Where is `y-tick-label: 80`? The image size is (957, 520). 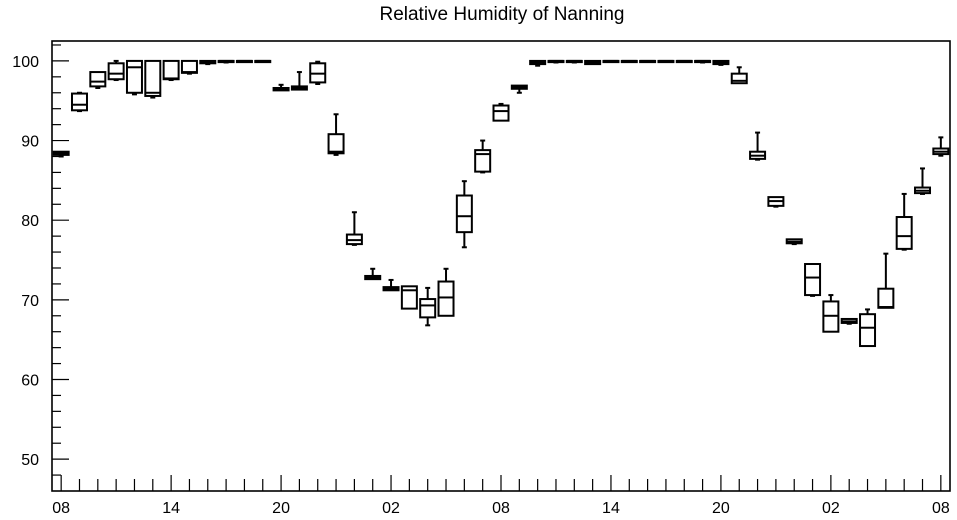
y-tick-label: 80 is located at coordinates (30, 221).